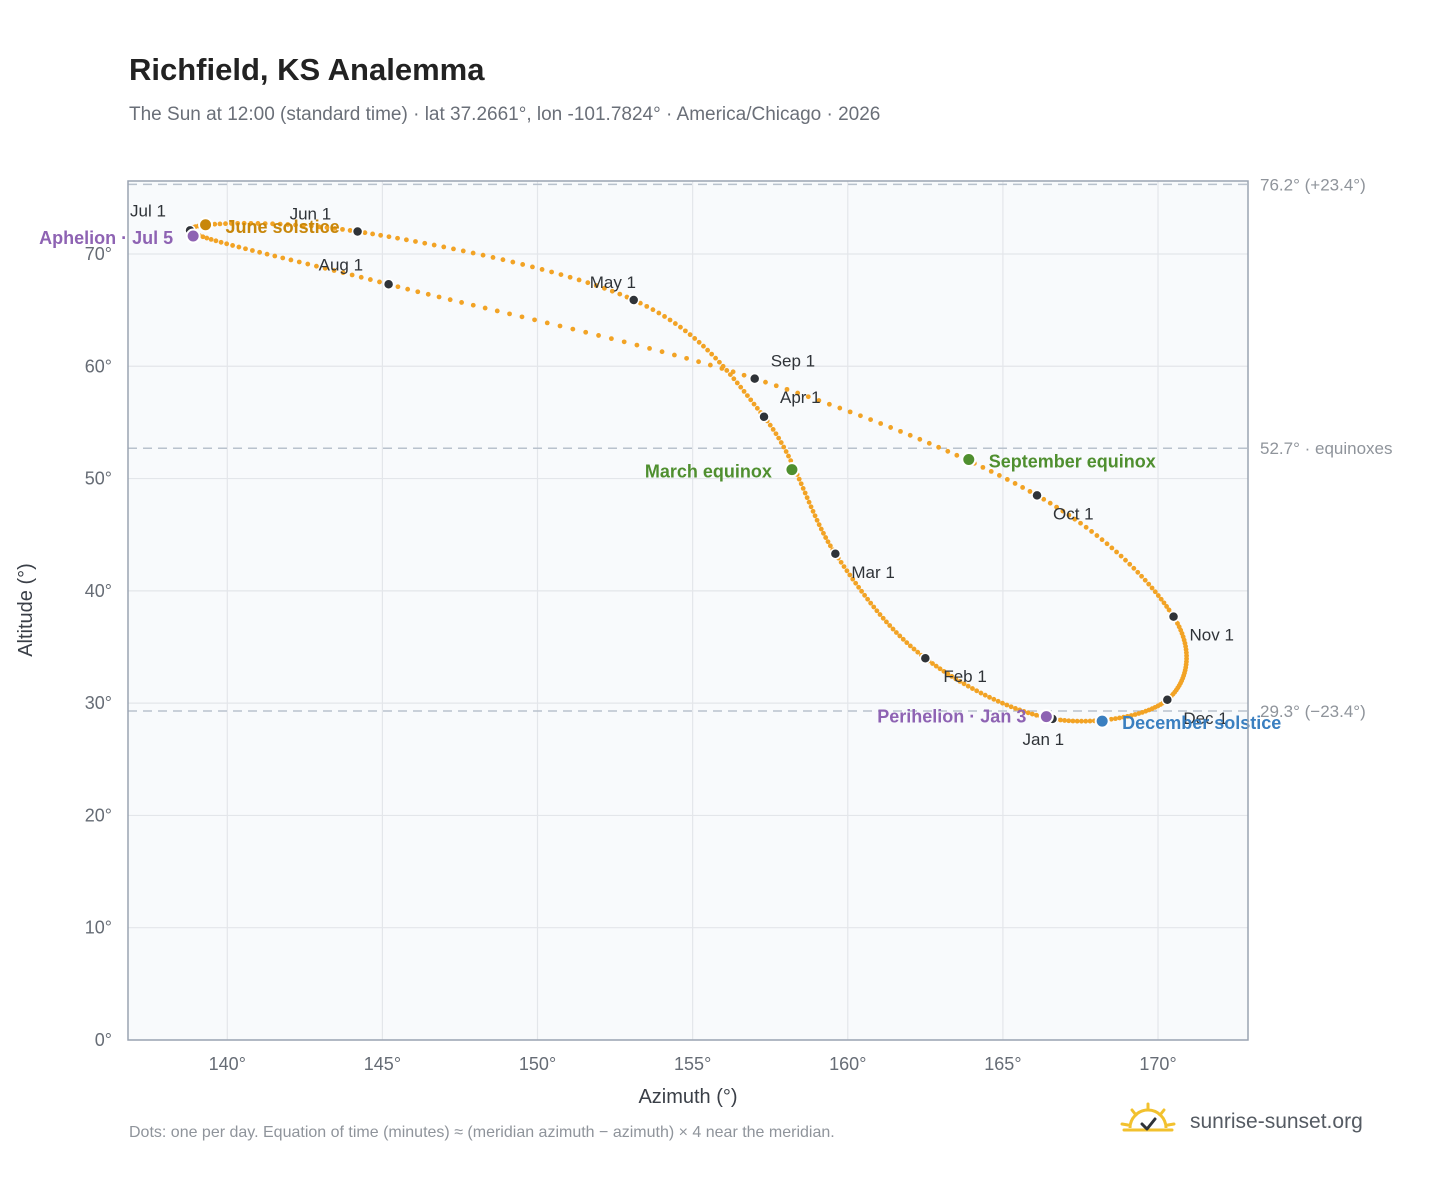  Describe the element at coordinates (382, 1064) in the screenshot. I see `x-tick-label: 145°` at that location.